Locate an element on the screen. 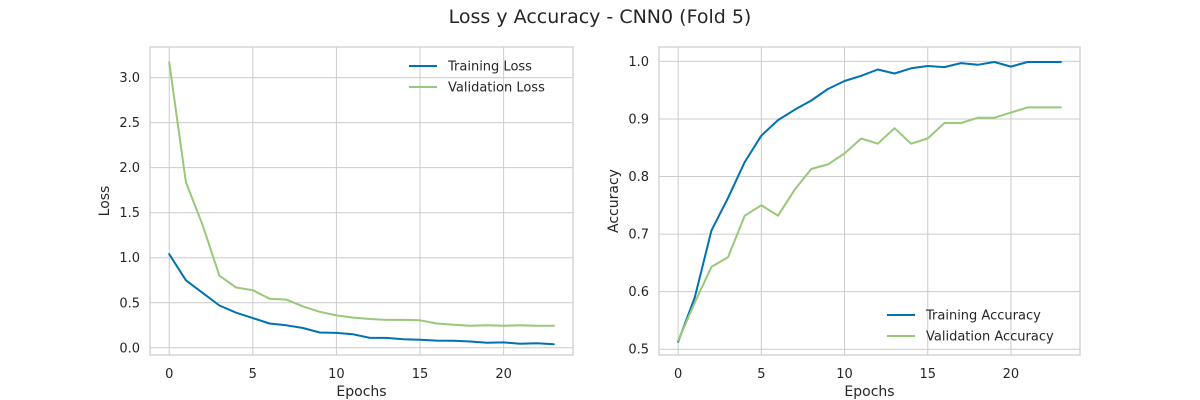 This screenshot has width=1200, height=400. y-tick-label: 0.9 is located at coordinates (638, 119).